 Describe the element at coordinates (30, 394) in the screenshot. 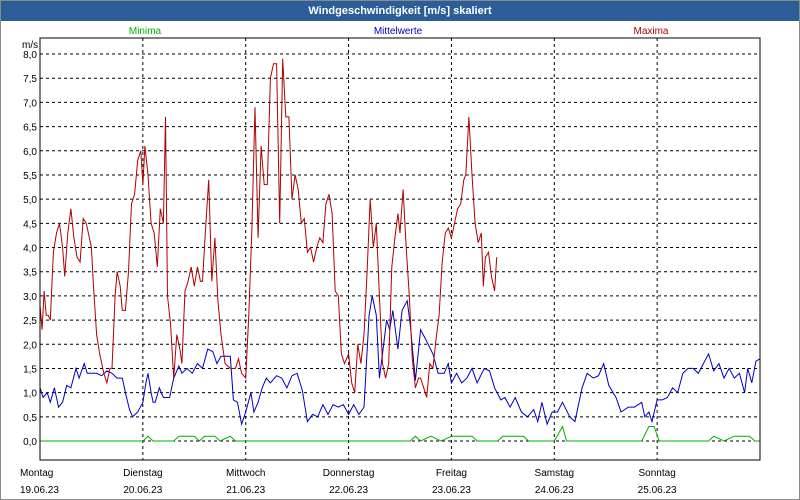

I see `y-tick-label: 1,0` at that location.